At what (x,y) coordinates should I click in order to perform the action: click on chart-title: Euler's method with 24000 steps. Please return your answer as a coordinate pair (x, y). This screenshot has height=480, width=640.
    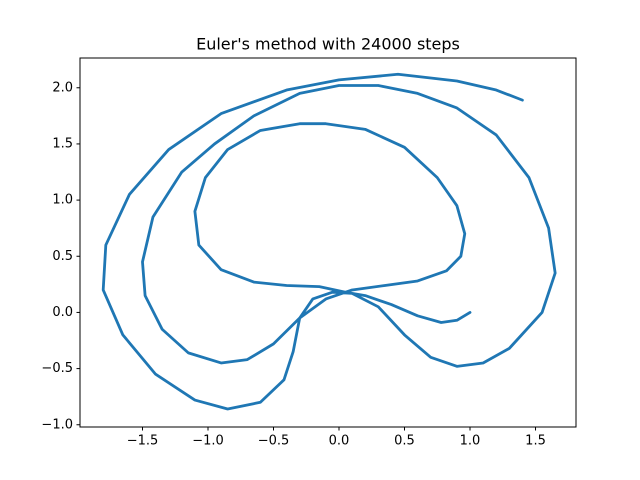
    Looking at the image, I should click on (328, 44).